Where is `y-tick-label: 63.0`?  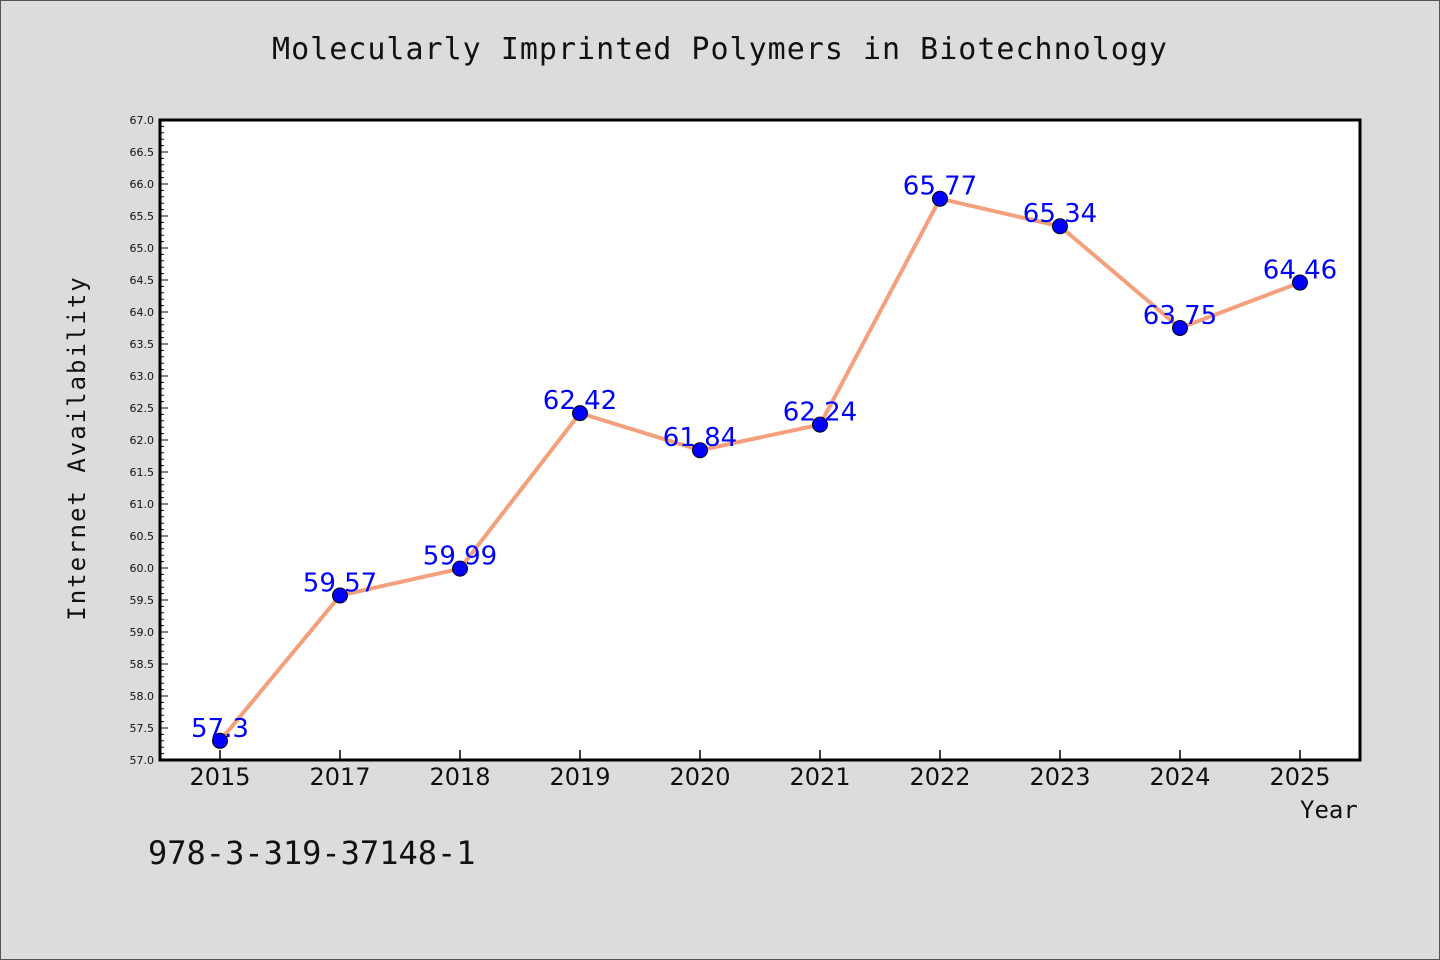
y-tick-label: 63.0 is located at coordinates (142, 376).